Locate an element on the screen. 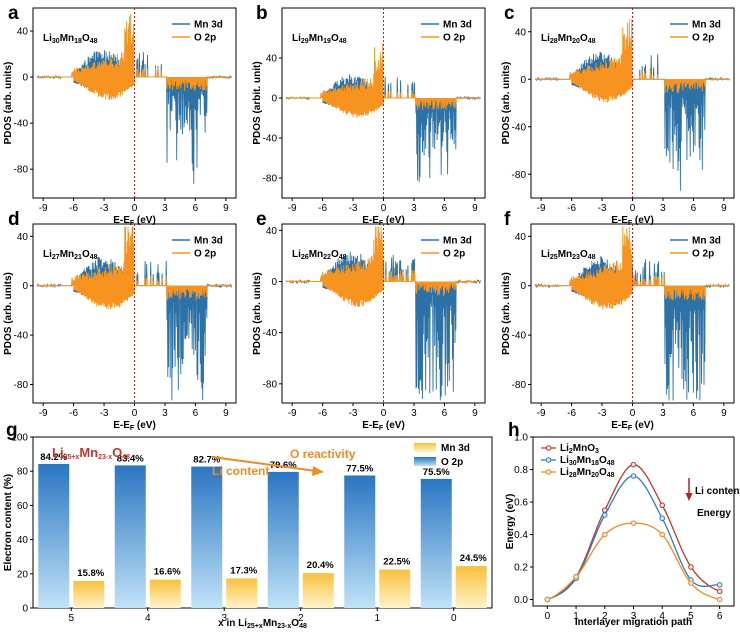  compound-label: Li27Mn21O48 is located at coordinates (70, 255).